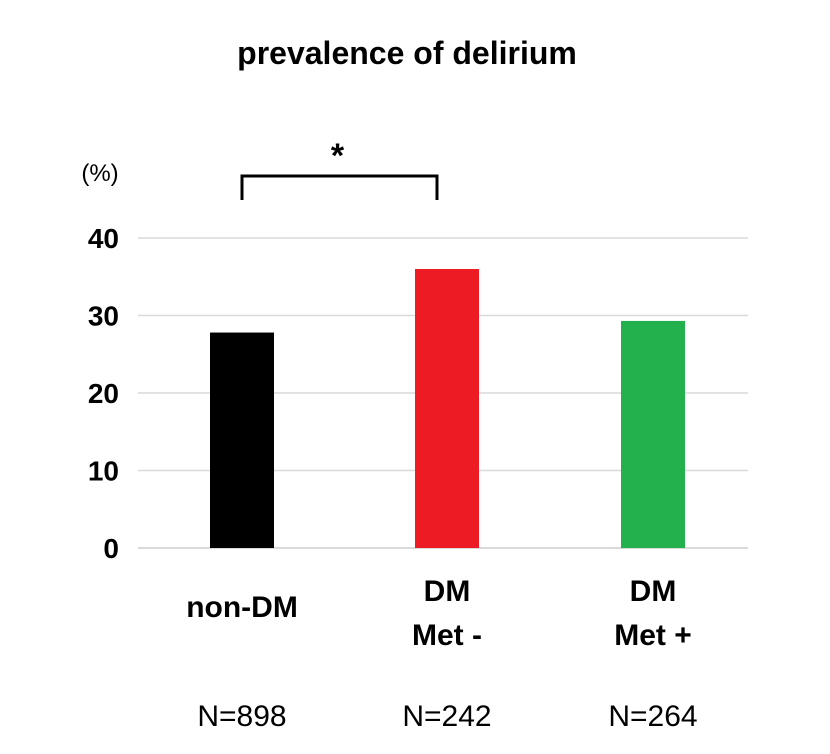 Image resolution: width=830 pixels, height=754 pixels. What do you see at coordinates (103, 316) in the screenshot?
I see `y-tick-label-30: 30` at bounding box center [103, 316].